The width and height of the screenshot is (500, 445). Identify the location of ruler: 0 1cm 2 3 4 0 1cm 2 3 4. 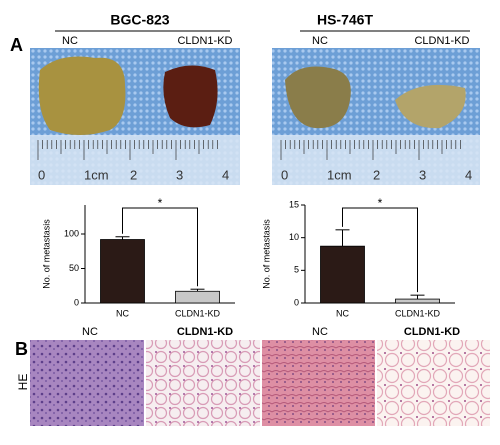
(254, 161).